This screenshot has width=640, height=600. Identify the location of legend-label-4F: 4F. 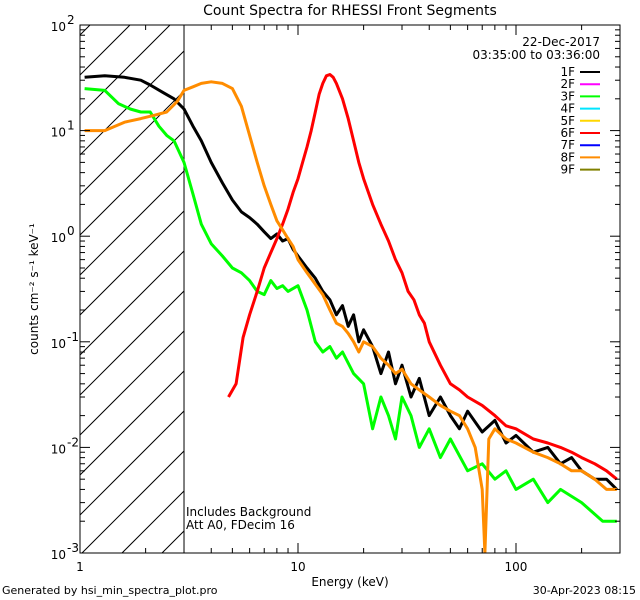
(567, 109).